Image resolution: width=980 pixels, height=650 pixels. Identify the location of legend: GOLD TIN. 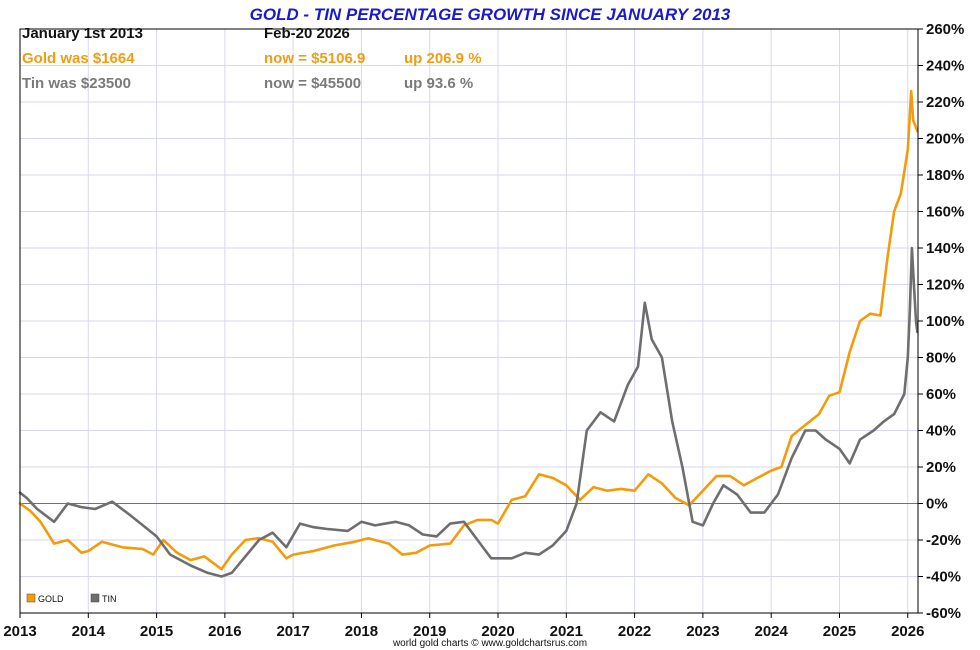
(71, 598).